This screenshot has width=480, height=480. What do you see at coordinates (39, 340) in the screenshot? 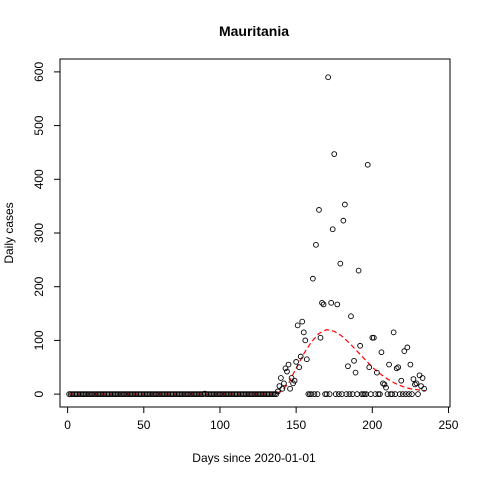
I see `y-tick-label: 100` at bounding box center [39, 340].